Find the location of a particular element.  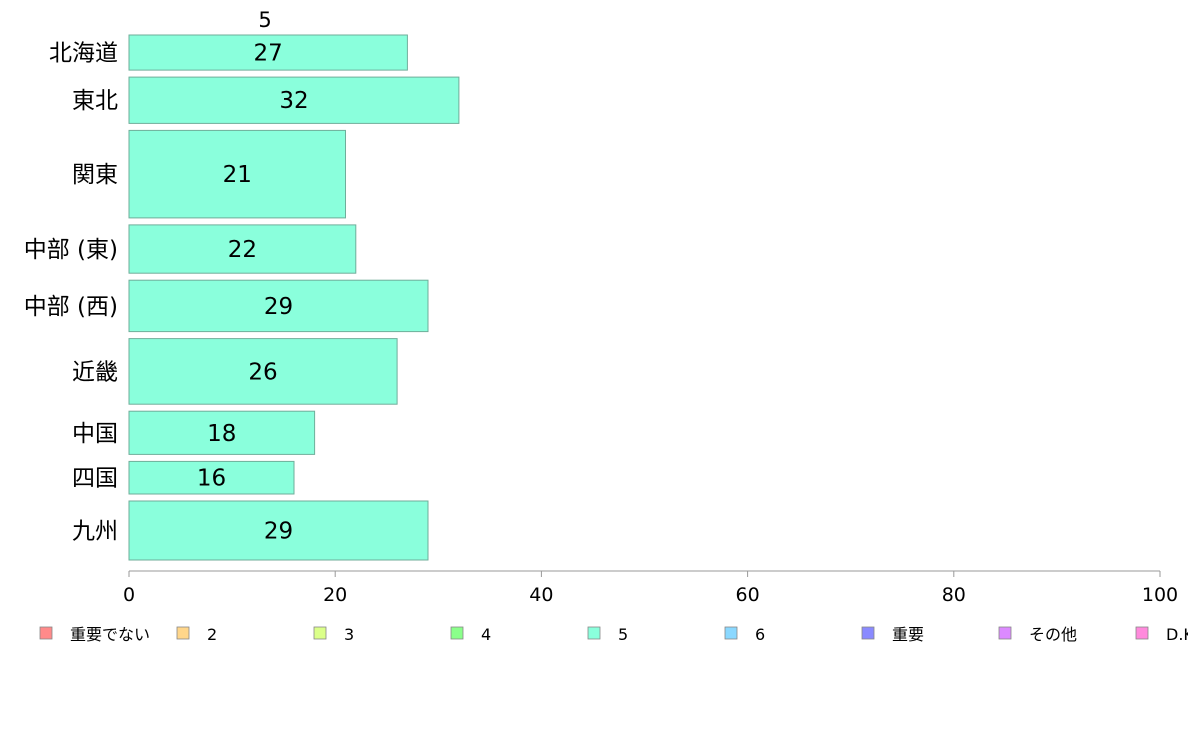

bar-value-label: 26 is located at coordinates (262, 372).